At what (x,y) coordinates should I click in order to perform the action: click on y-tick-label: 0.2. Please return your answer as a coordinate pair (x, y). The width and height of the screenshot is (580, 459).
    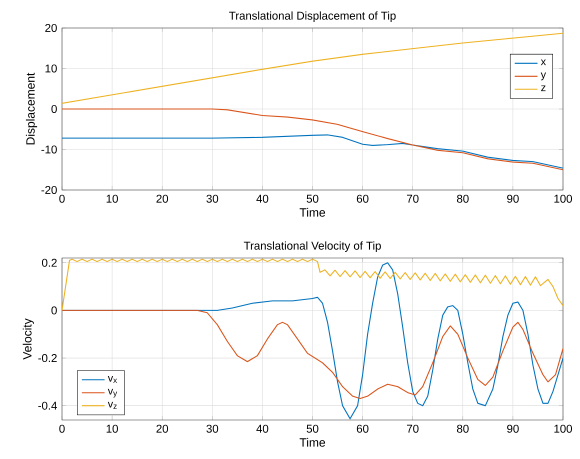
    Looking at the image, I should click on (49, 262).